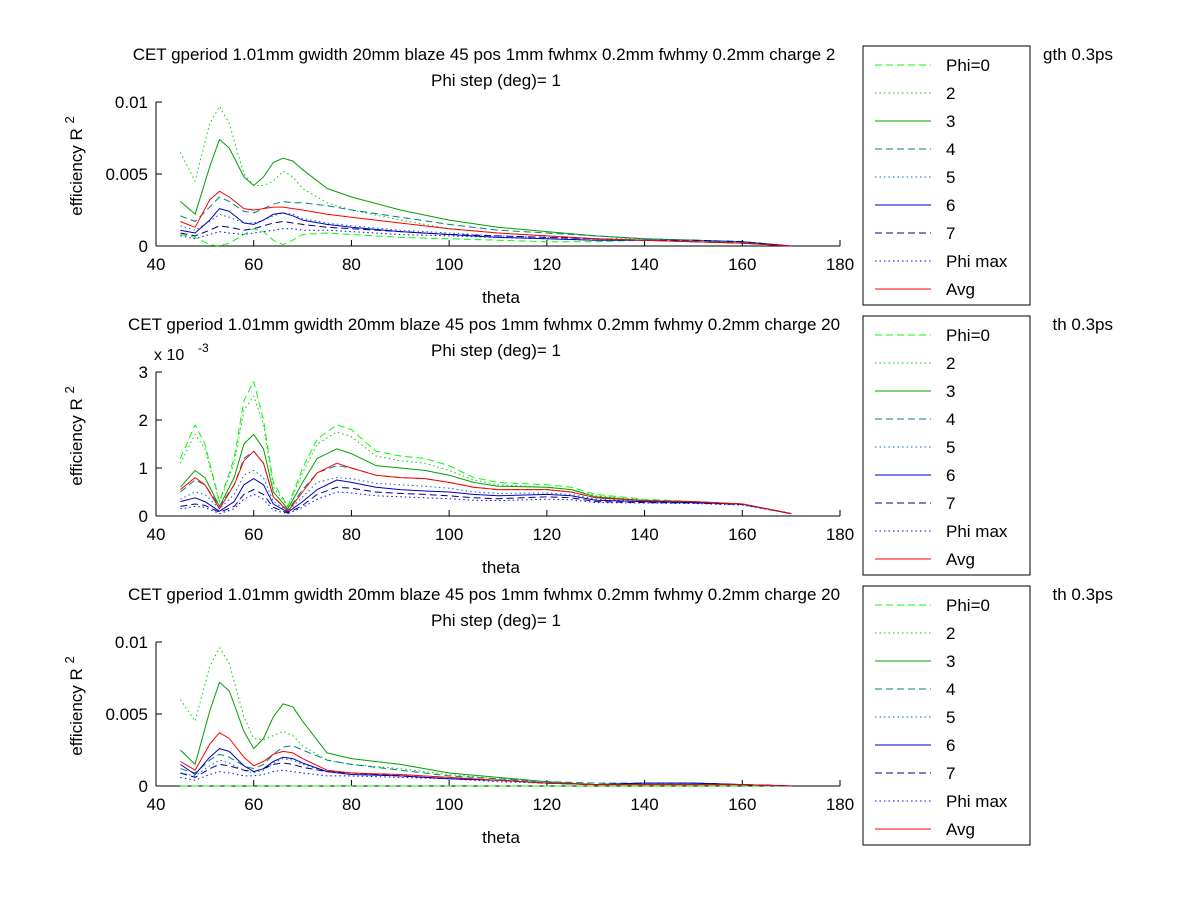 This screenshot has height=901, width=1200. Describe the element at coordinates (143, 372) in the screenshot. I see `y-tick-label: 3` at that location.